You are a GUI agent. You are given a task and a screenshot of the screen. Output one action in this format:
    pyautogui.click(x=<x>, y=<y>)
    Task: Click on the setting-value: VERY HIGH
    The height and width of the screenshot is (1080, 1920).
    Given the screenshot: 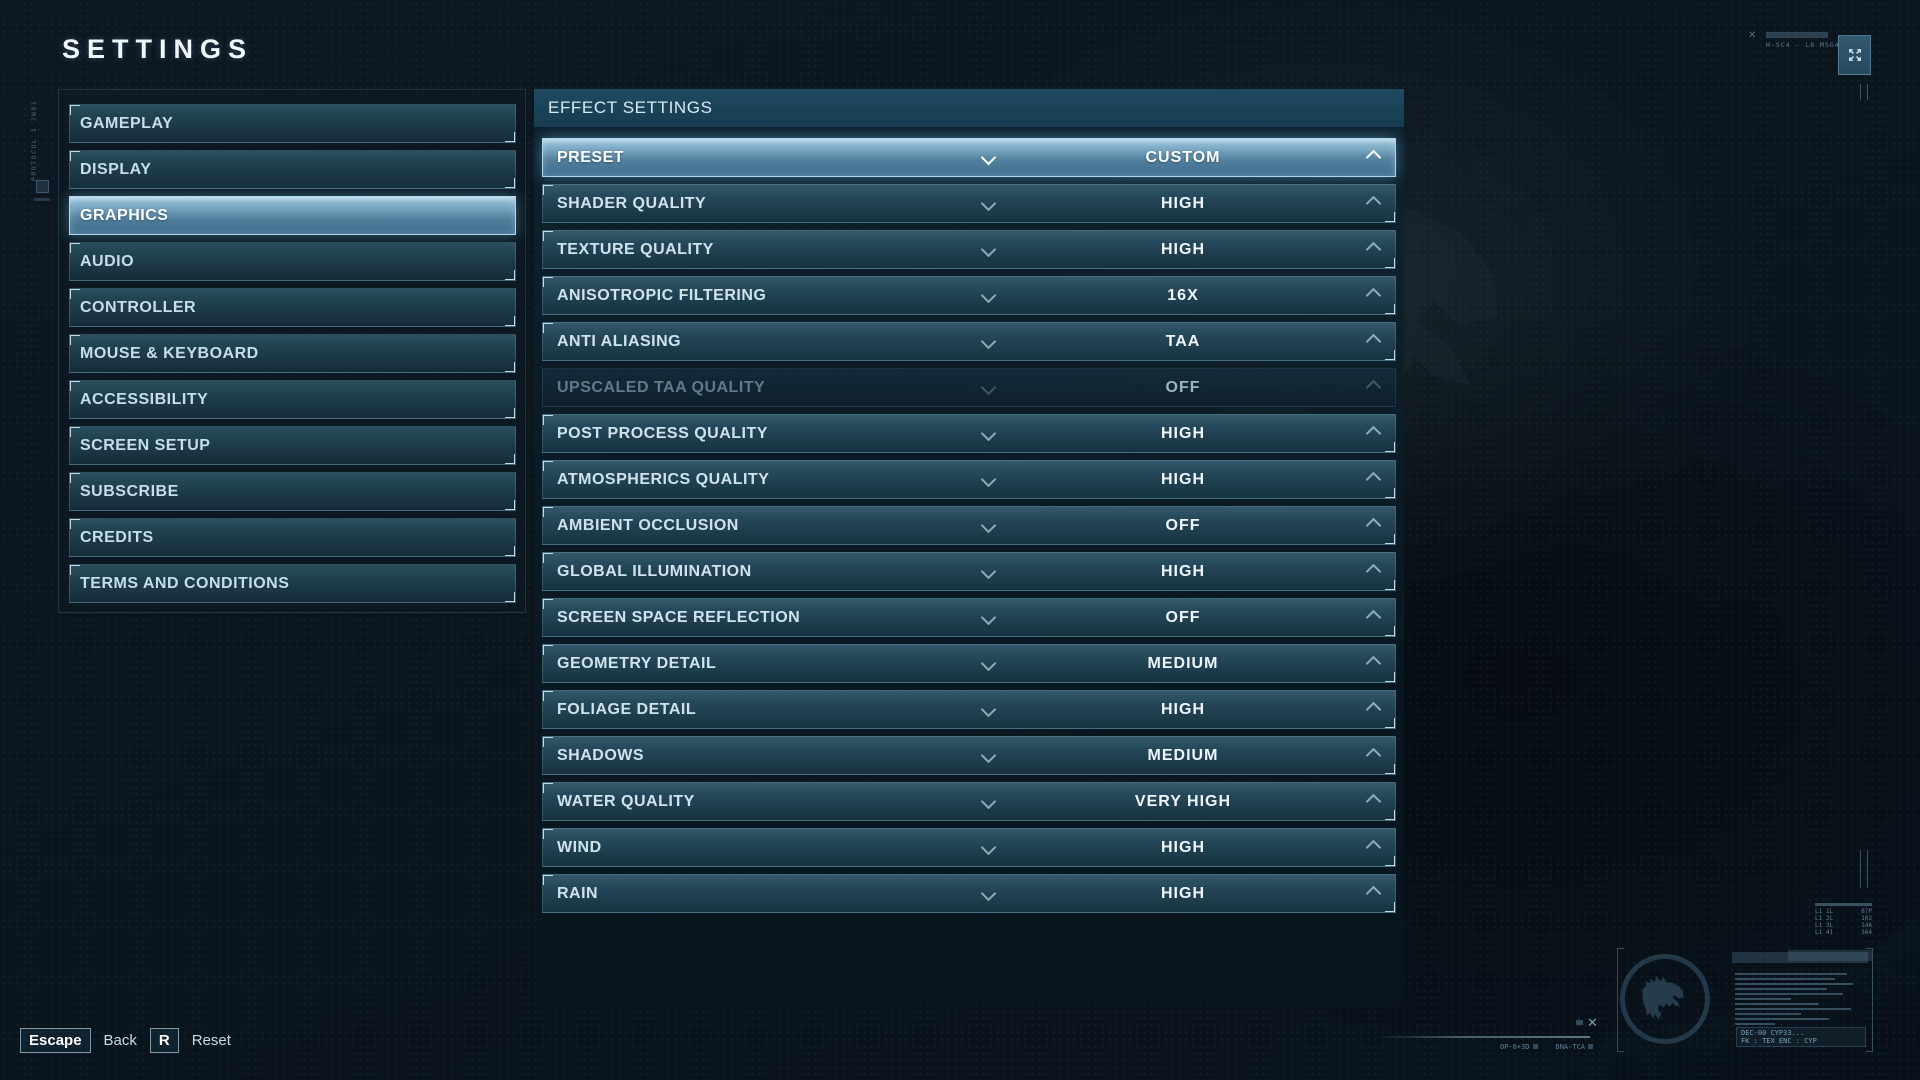 What is the action you would take?
    pyautogui.click(x=1183, y=801)
    